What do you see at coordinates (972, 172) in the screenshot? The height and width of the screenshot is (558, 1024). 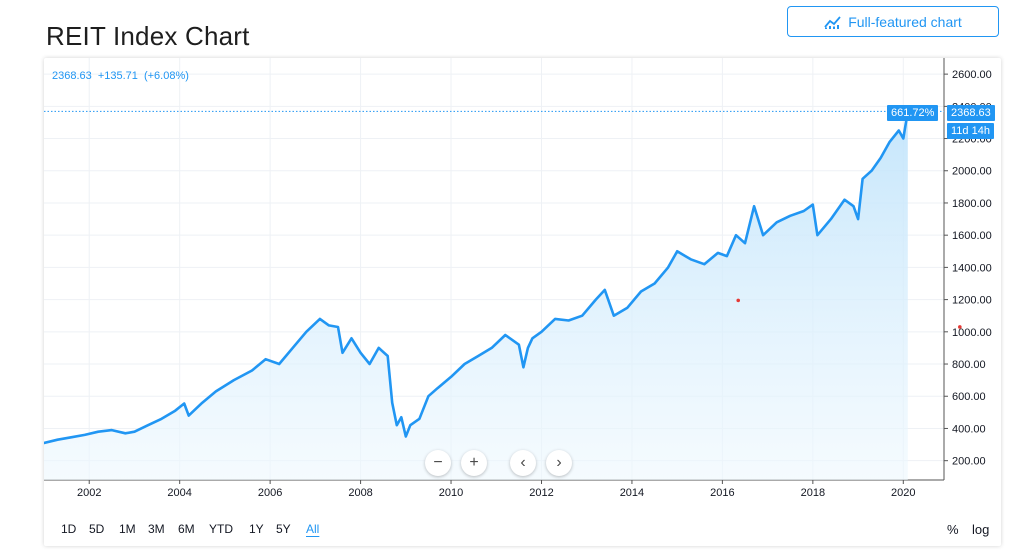 I see `y-tick-label: 2000.00` at bounding box center [972, 172].